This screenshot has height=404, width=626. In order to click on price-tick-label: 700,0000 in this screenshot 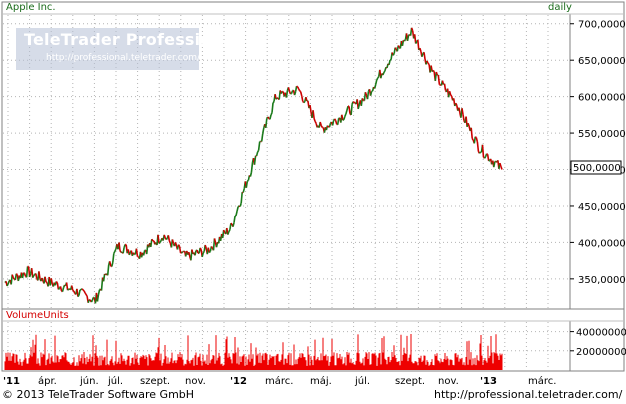, I will do `click(602, 25)`.